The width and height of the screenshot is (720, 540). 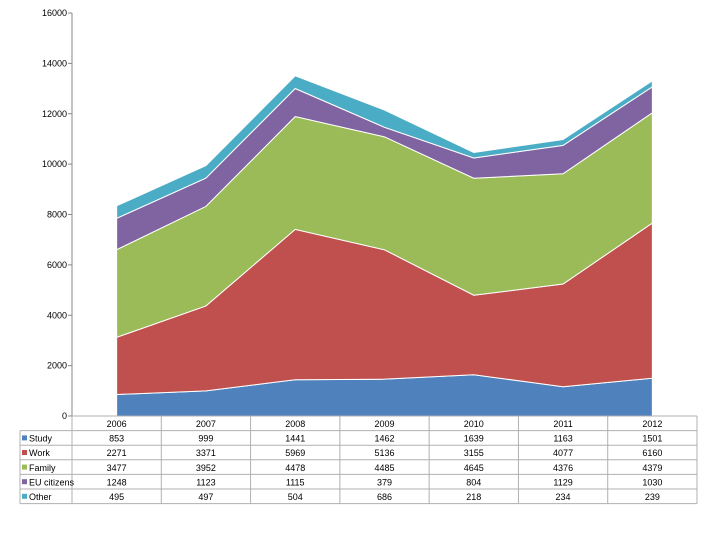 I want to click on y-tick-label: 6000, so click(x=57, y=265).